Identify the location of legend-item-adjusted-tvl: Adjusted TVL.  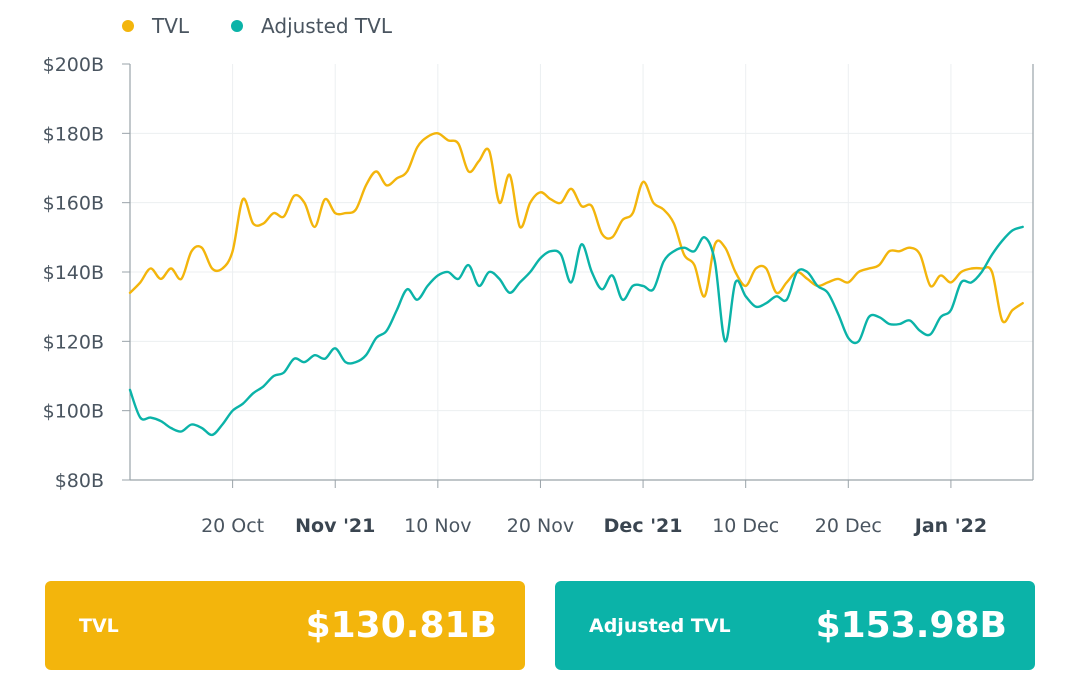
(311, 26).